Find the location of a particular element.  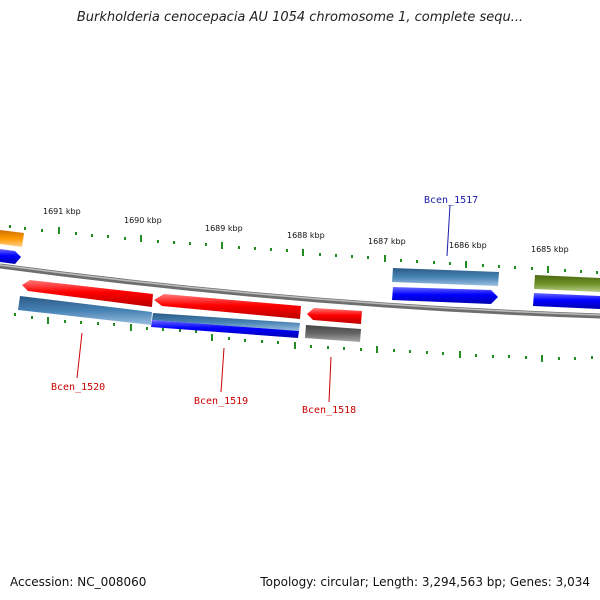

hit-olive-right is located at coordinates (567, 283).